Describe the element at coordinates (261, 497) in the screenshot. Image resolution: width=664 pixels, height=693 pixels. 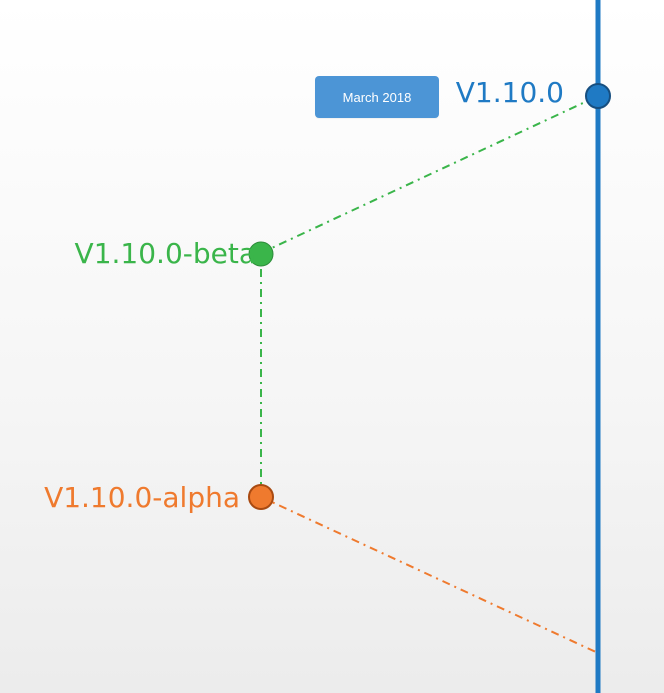
I see `release-node-alpha` at that location.